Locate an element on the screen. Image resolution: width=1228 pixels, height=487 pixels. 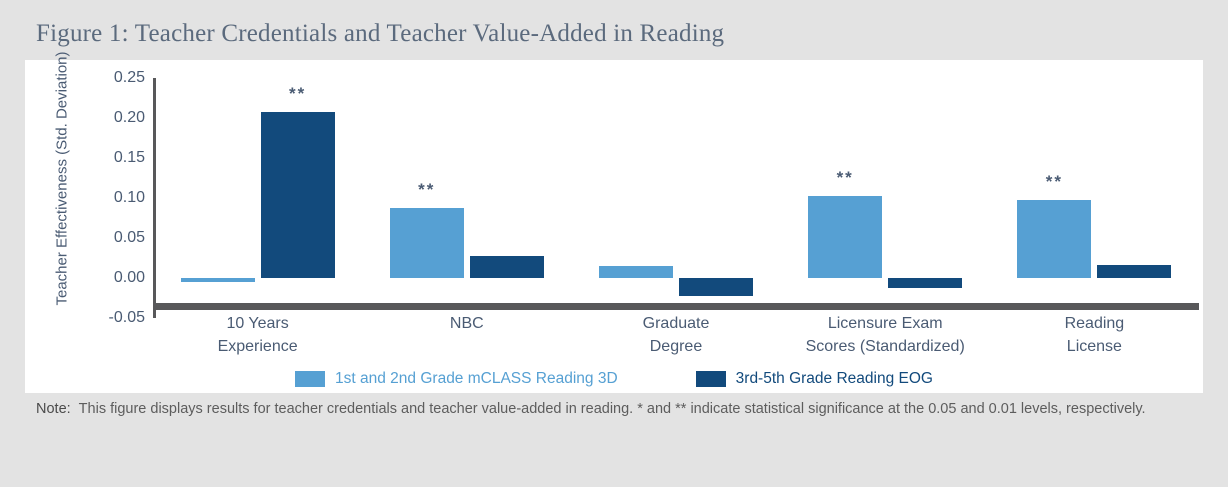
bar-group is located at coordinates (675, 198).